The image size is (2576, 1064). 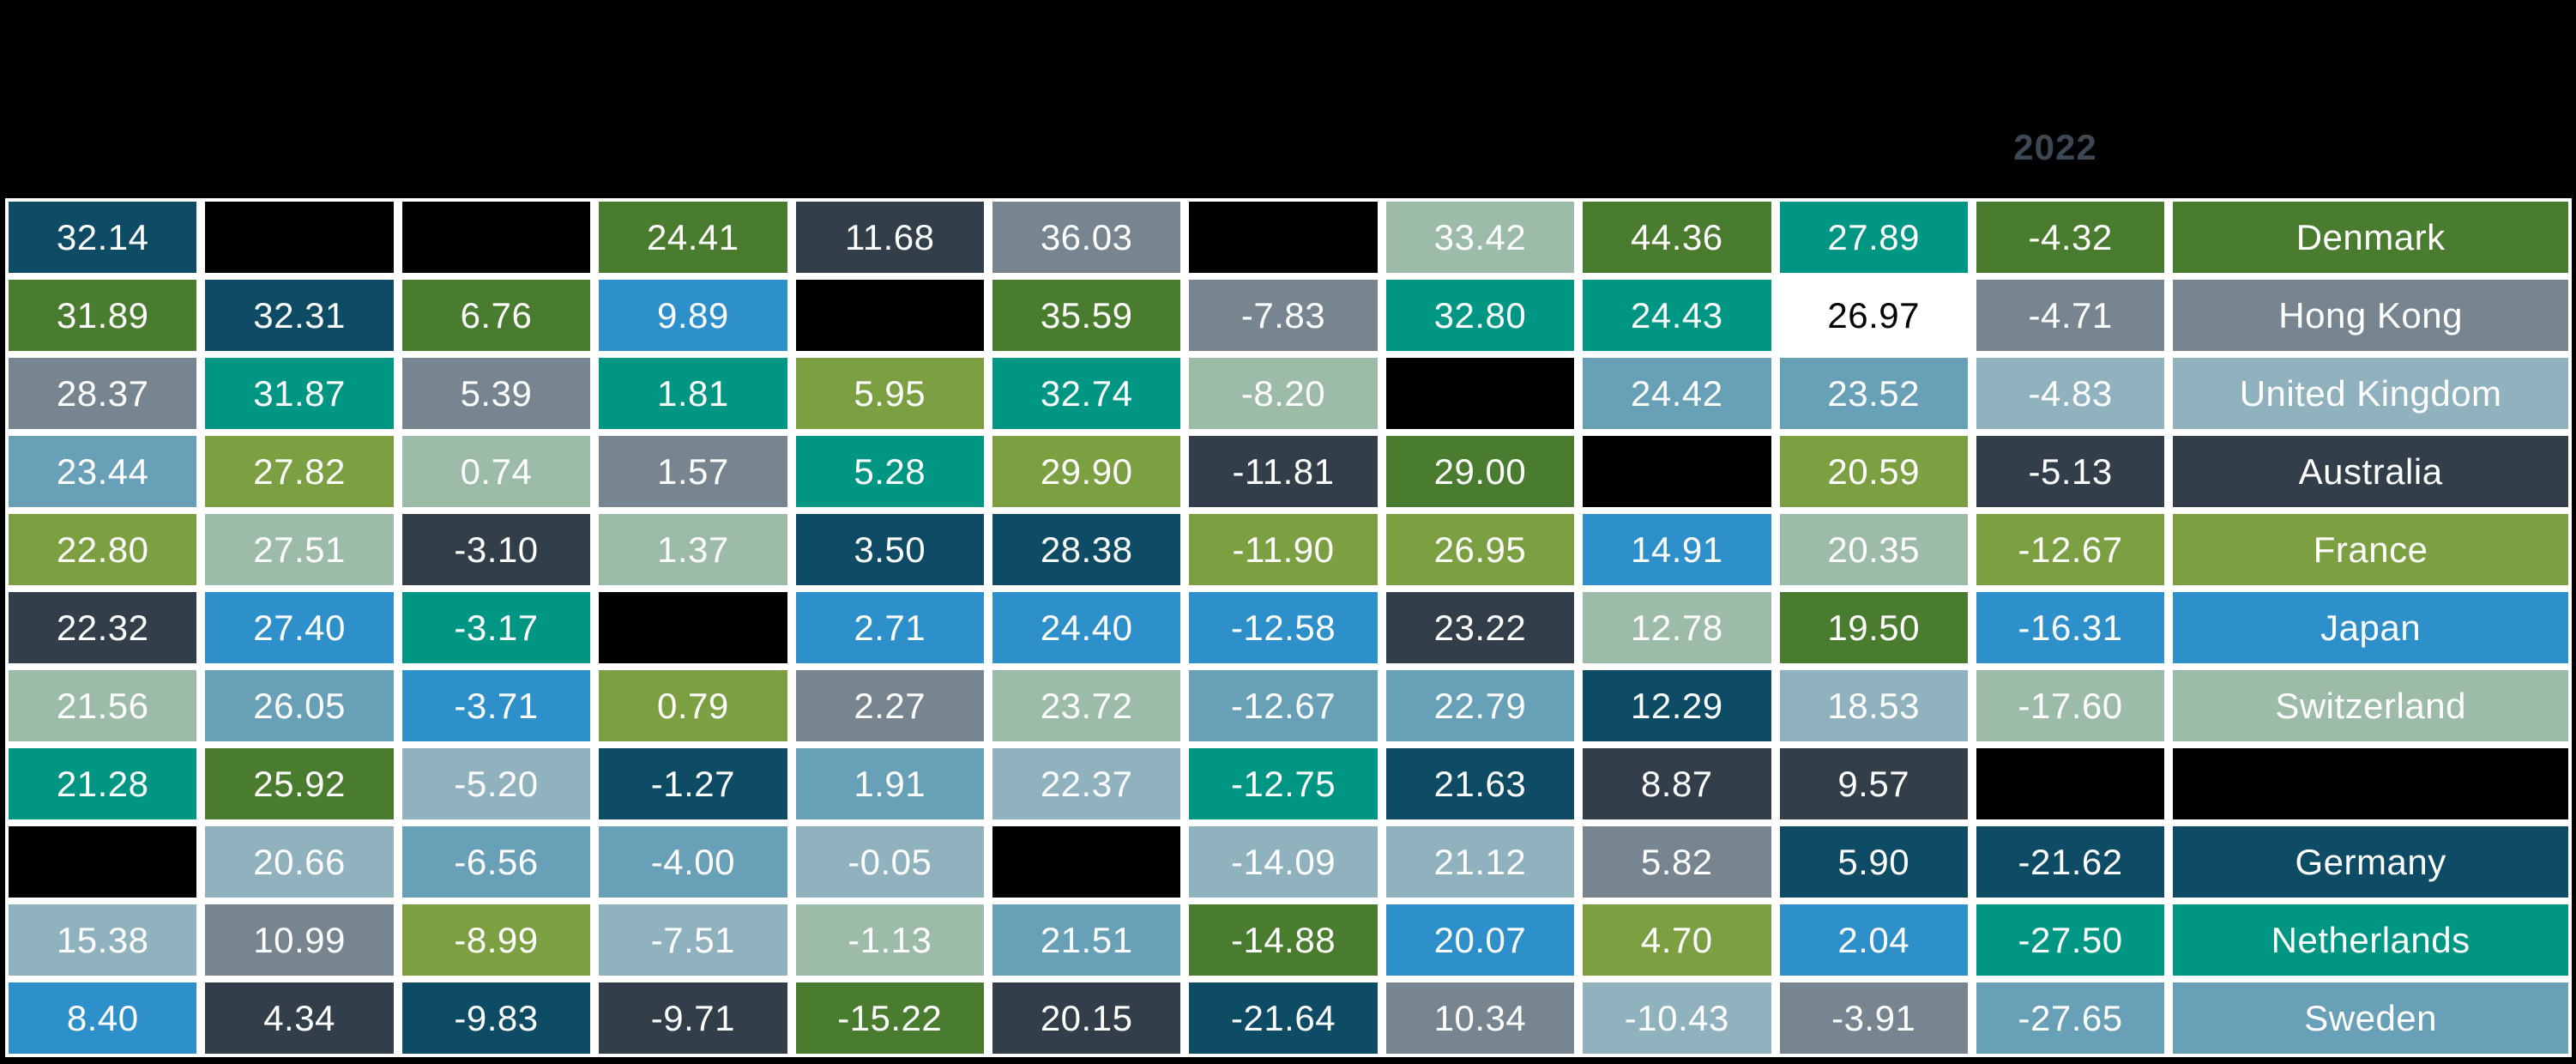 I want to click on return-cell: -4.32, so click(x=2070, y=238).